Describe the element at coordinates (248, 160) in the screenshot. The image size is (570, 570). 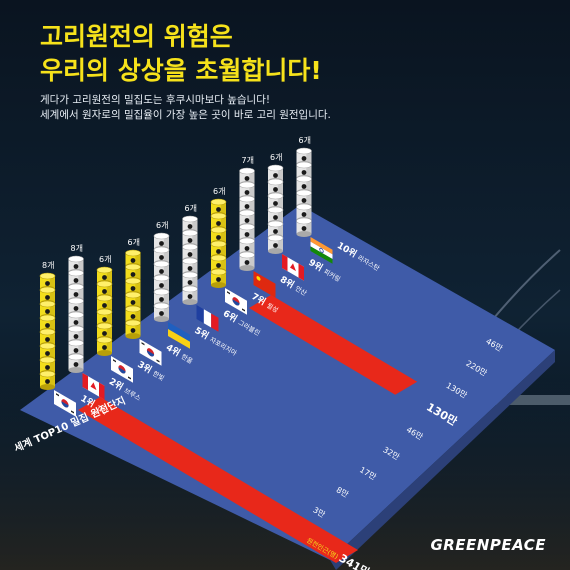
I see `reactor-count-label: 7개` at that location.